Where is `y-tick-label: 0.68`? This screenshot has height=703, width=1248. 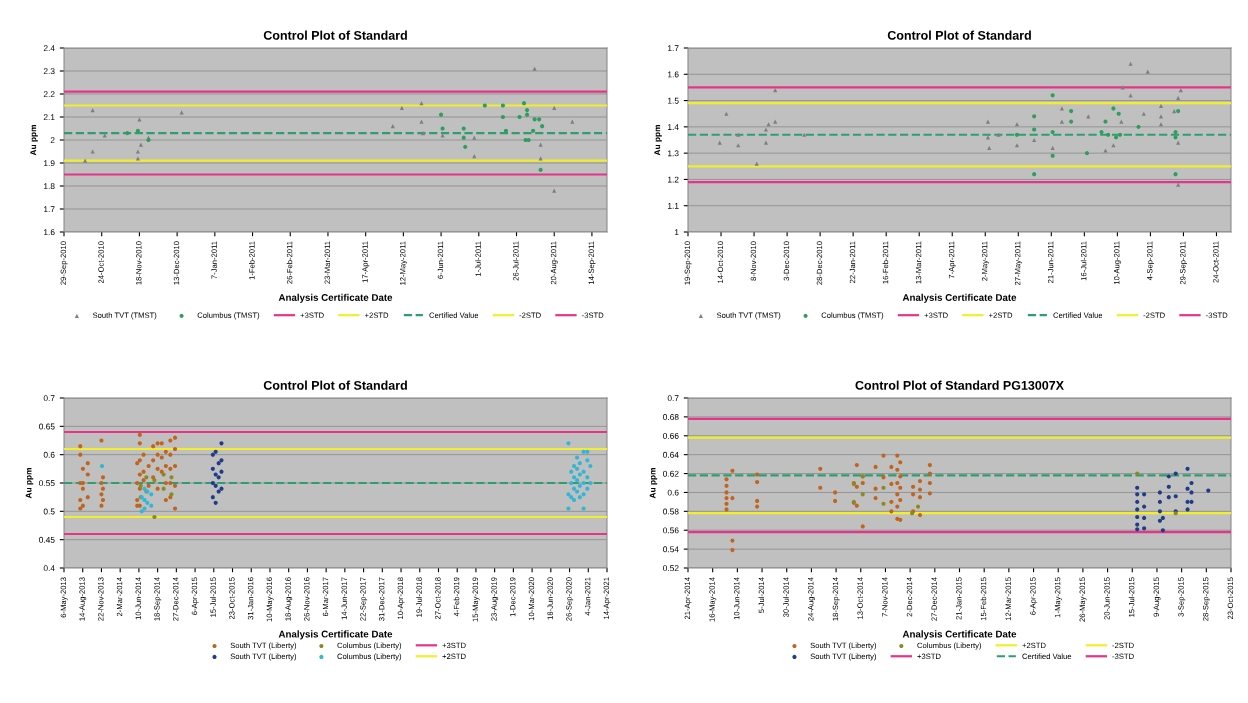 y-tick-label: 0.68 is located at coordinates (671, 417).